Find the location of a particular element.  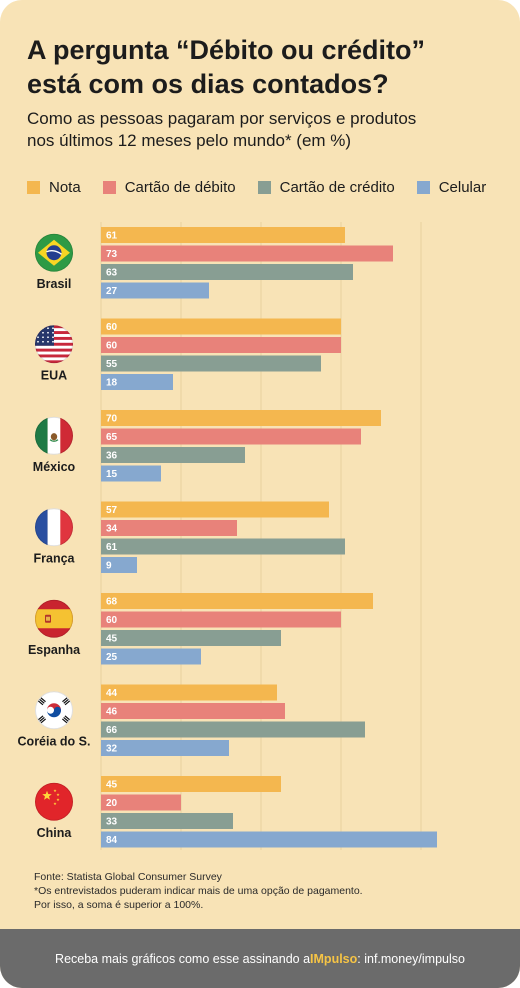

legend-item-0: Nota is located at coordinates (54, 187).